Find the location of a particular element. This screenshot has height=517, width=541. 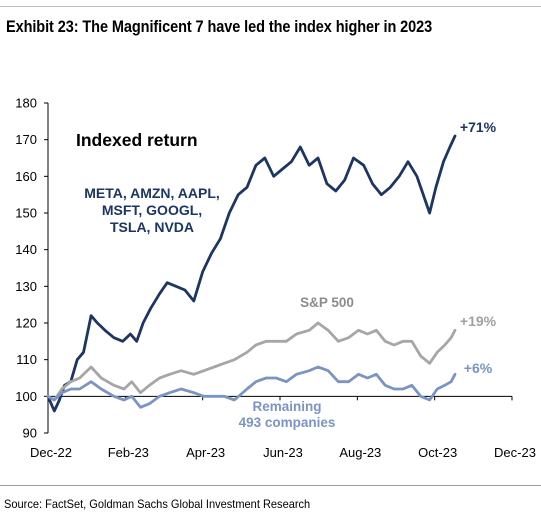

bottom-rule is located at coordinates (270, 485).